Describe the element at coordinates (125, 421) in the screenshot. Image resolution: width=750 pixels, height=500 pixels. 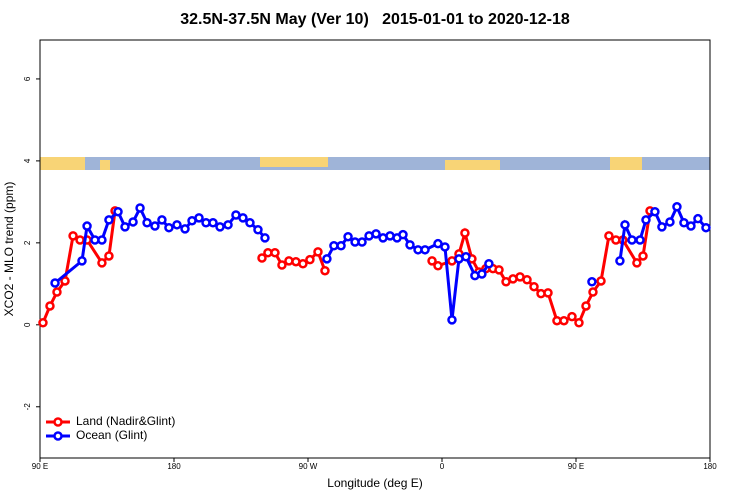
I see `legend-label: Land (Nadir&Glint)` at that location.